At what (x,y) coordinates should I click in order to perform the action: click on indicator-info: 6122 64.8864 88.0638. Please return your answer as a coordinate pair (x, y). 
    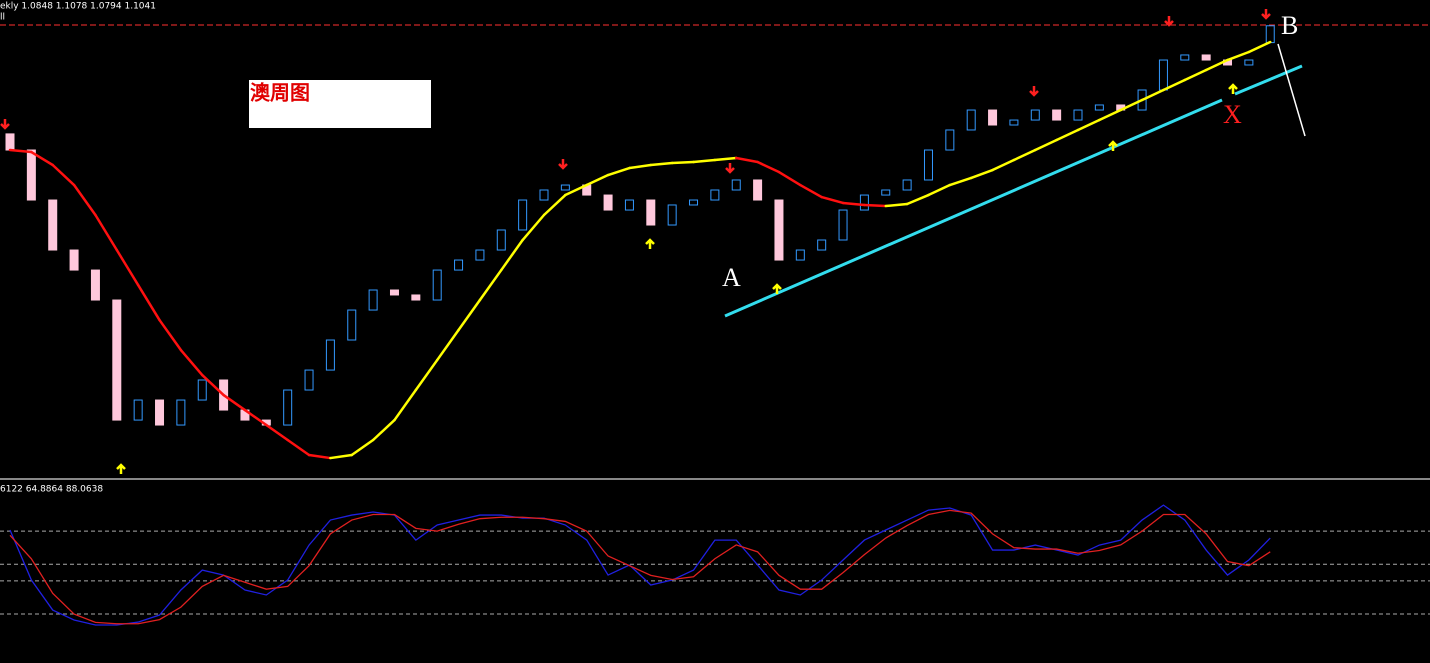
    Looking at the image, I should click on (51, 490).